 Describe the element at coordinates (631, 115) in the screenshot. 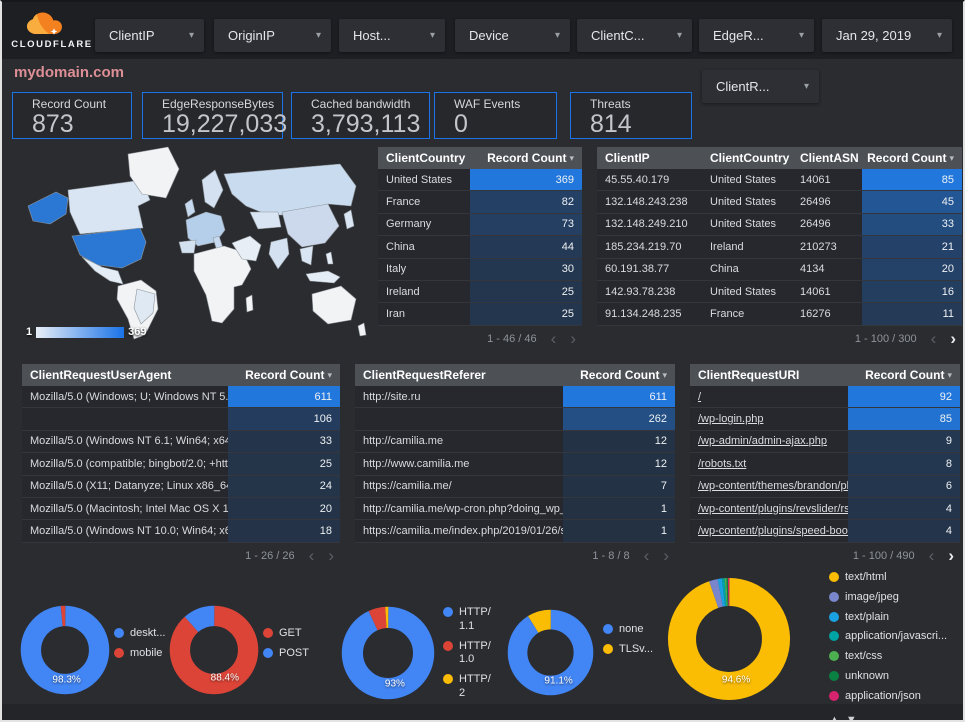

I see `scorecard-threats: Threats 814` at that location.